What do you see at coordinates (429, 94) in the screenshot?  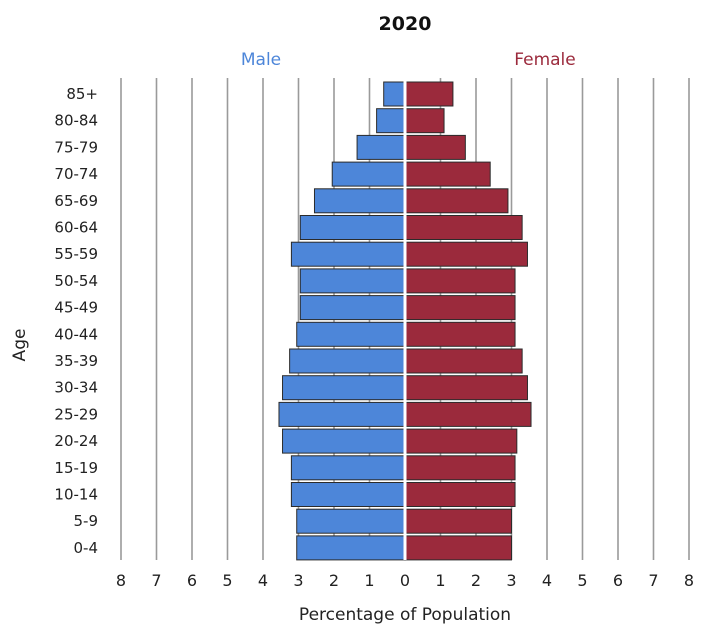 I see `female-bar-85+` at bounding box center [429, 94].